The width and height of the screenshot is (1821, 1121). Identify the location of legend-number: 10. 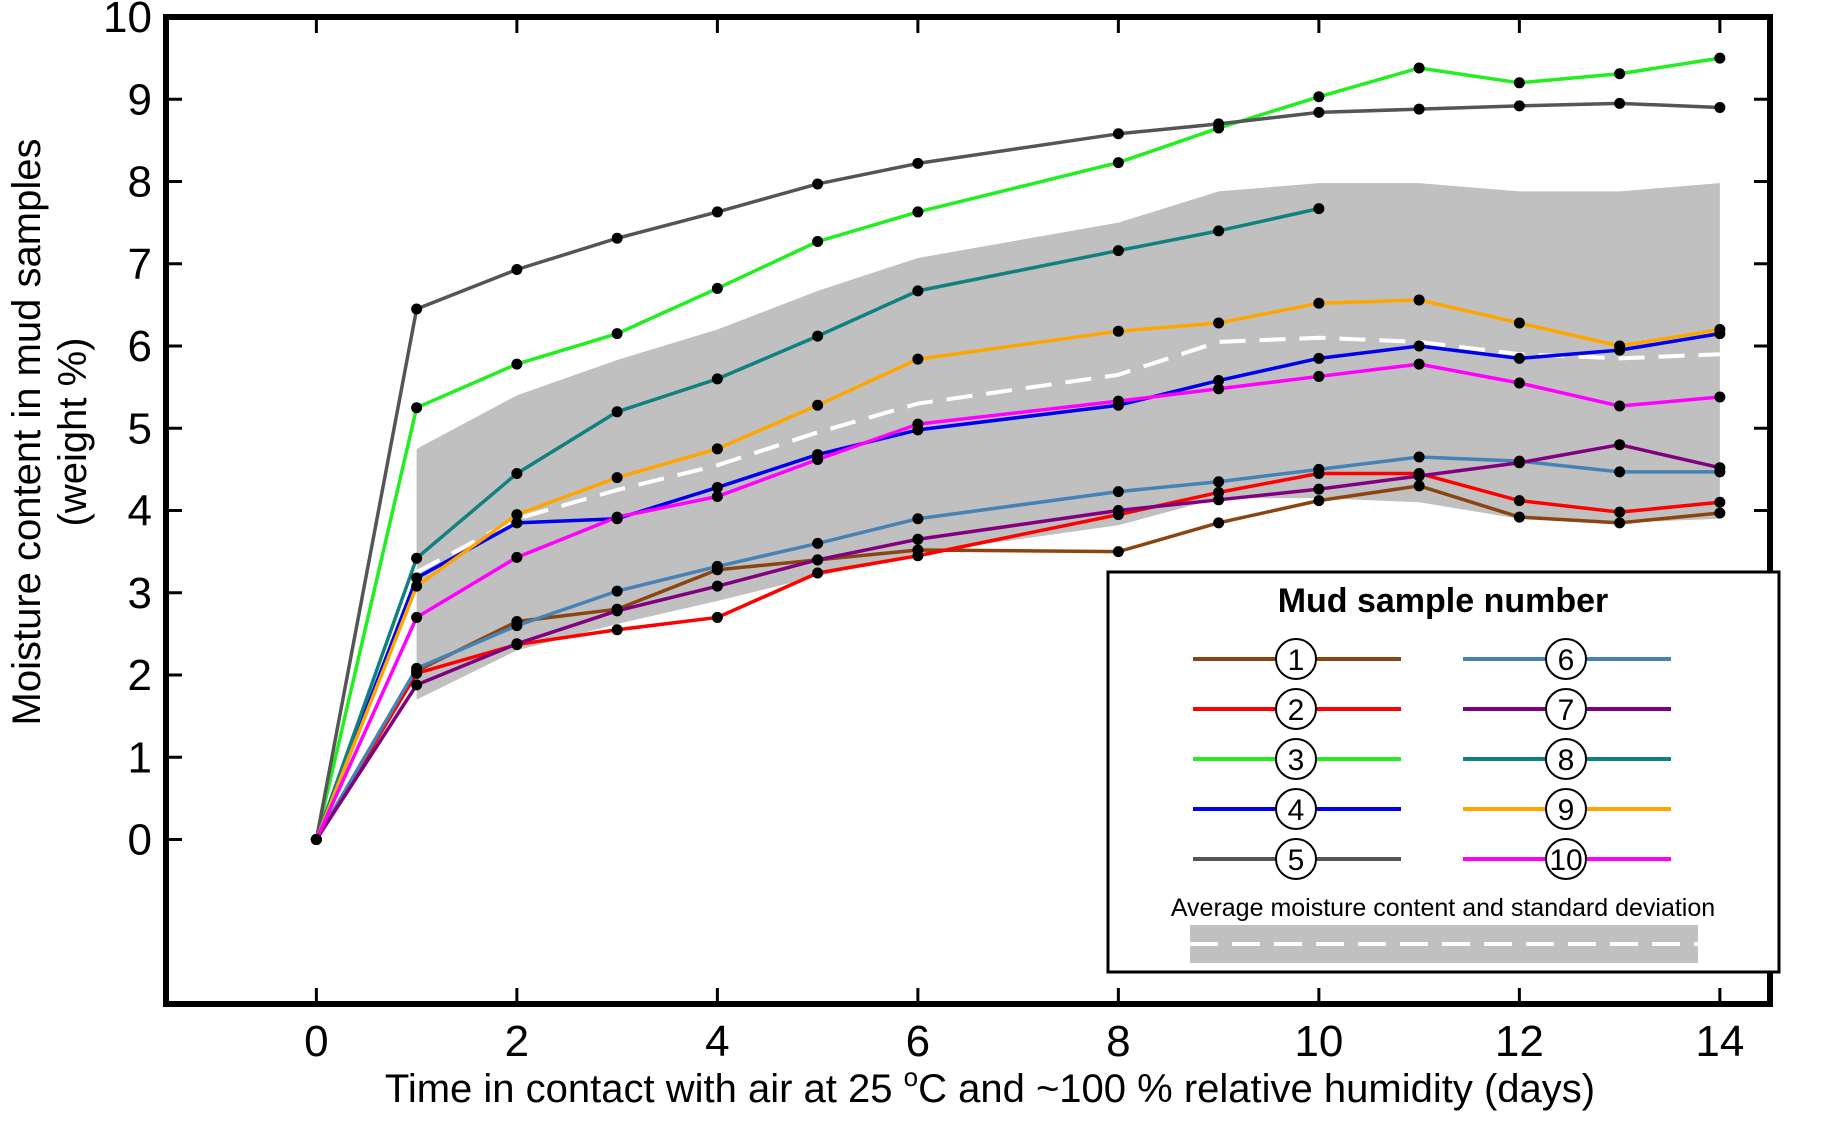
(1565, 860).